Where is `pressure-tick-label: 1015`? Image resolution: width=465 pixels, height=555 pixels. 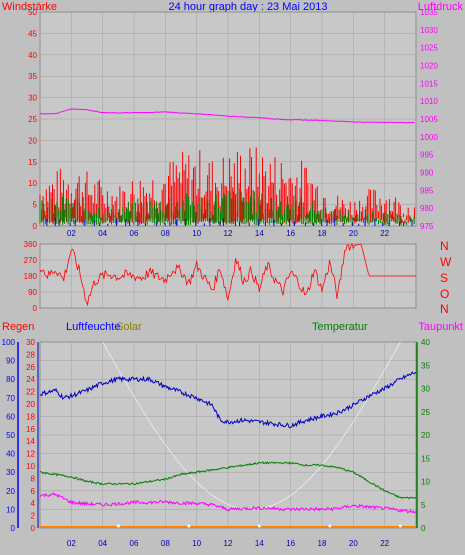
pressure-tick-label: 1015 is located at coordinates (429, 83).